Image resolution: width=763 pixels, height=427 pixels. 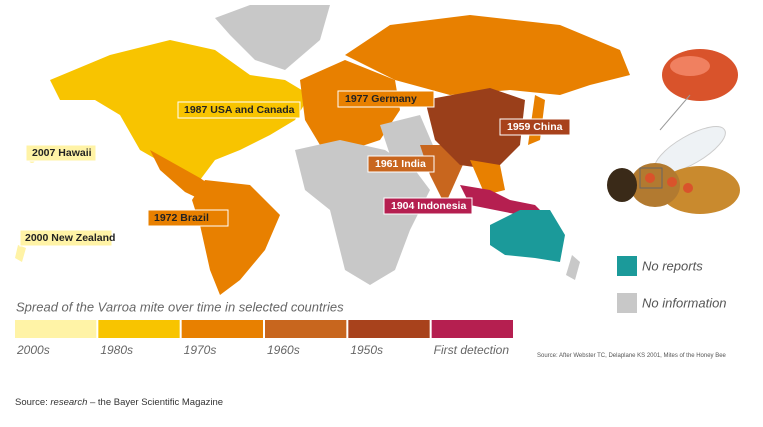 I want to click on new-zealand, so click(x=573, y=267).